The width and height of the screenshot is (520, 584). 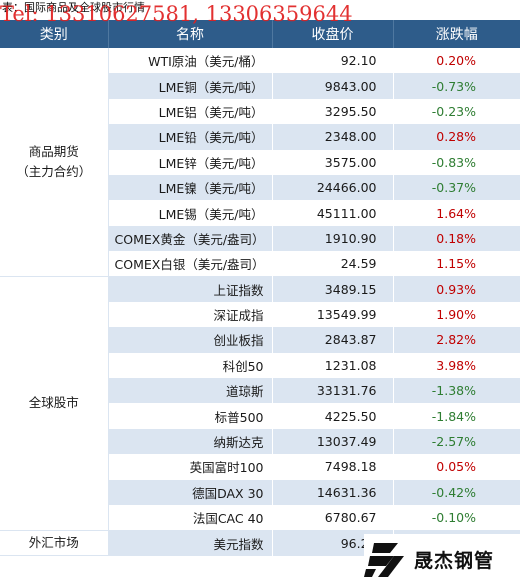 What do you see at coordinates (333, 365) in the screenshot?
I see `close-price: 1231.08` at bounding box center [333, 365].